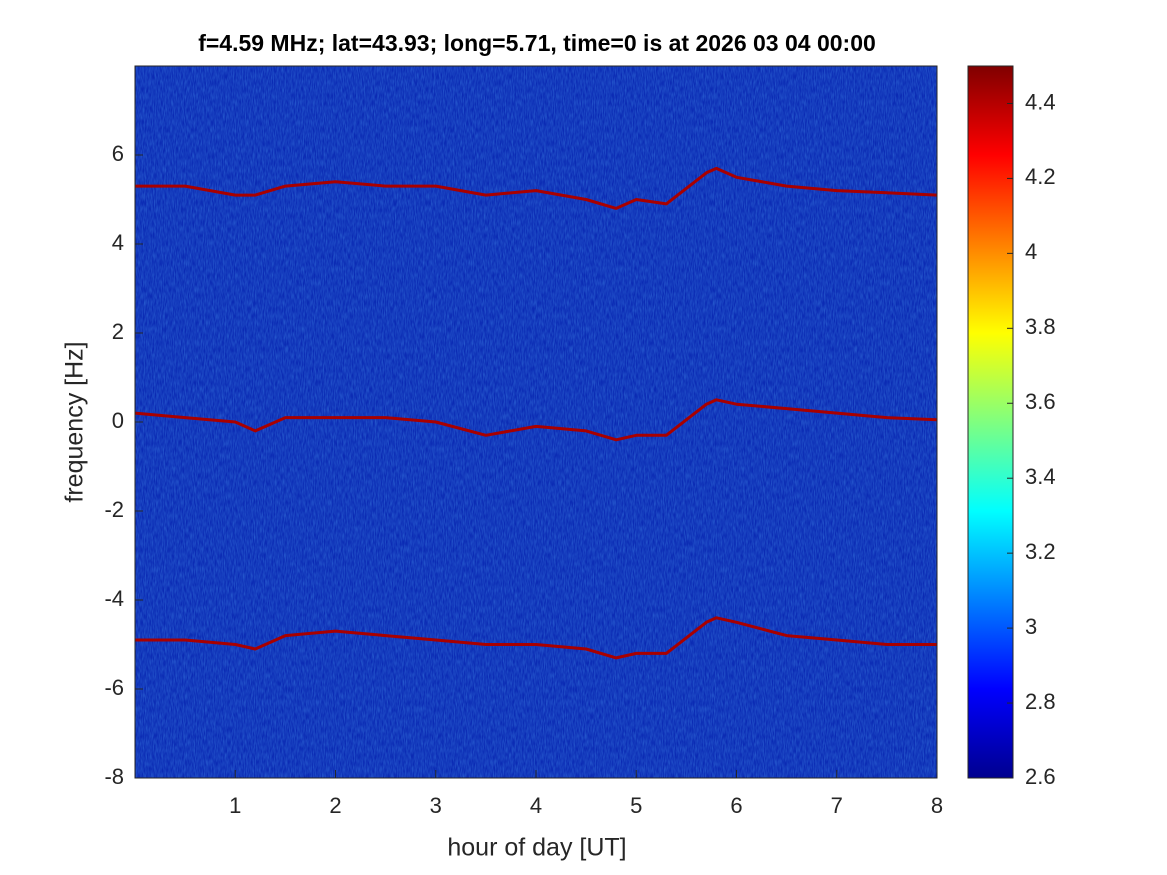 The image size is (1167, 875). Describe the element at coordinates (114, 509) in the screenshot. I see `y-tick-label: -2` at that location.